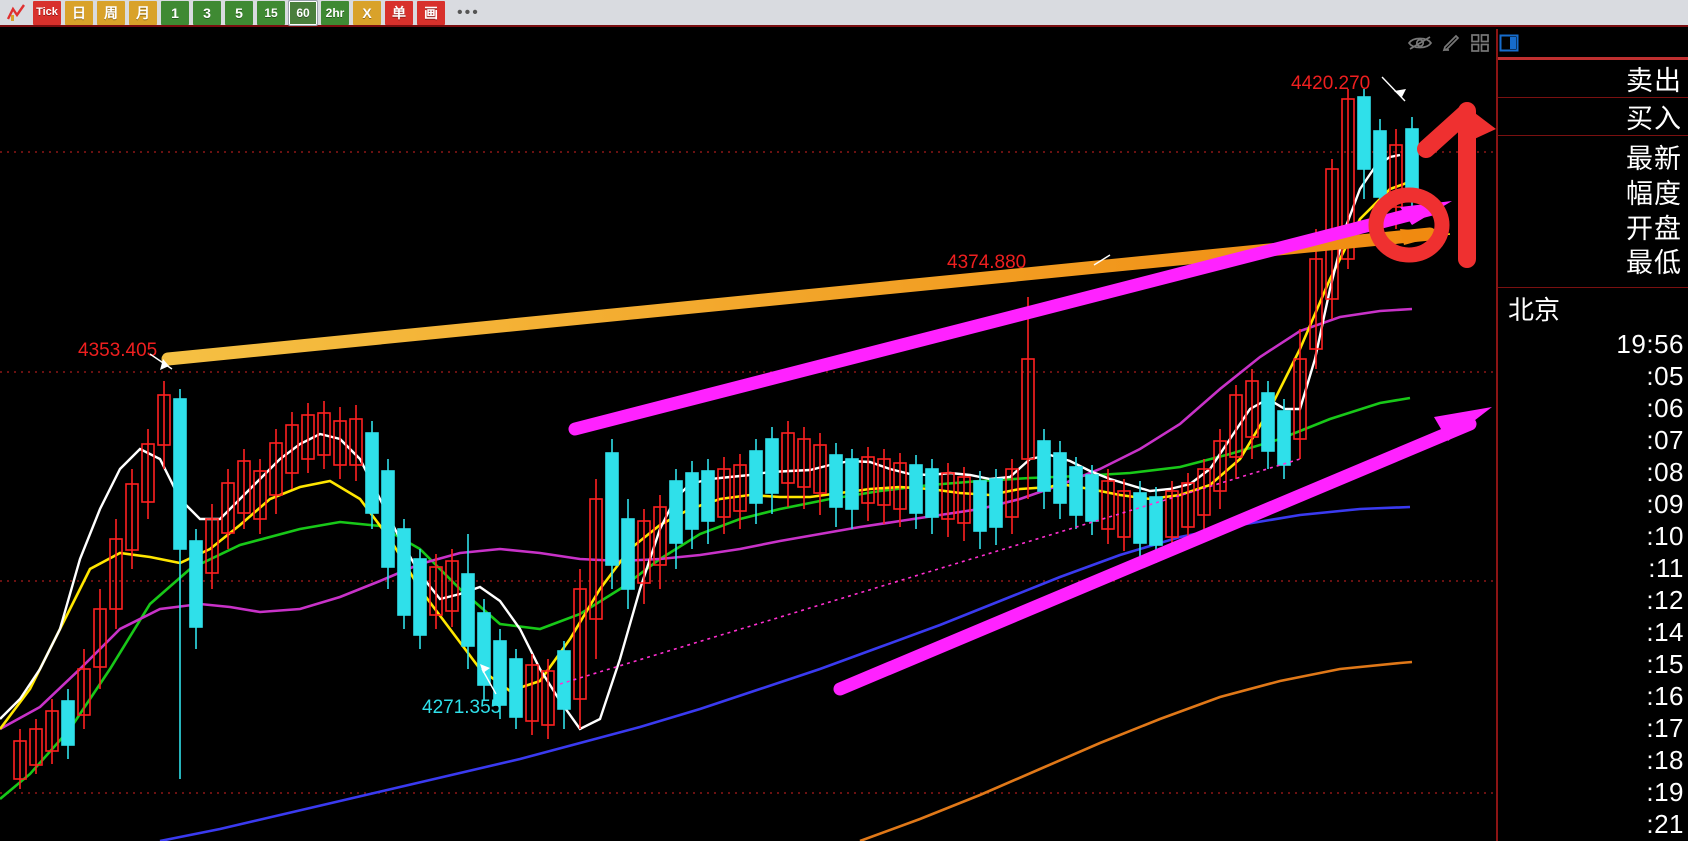 The image size is (1688, 841). Describe the element at coordinates (1665, 535) in the screenshot. I see `time-item: :10` at that location.